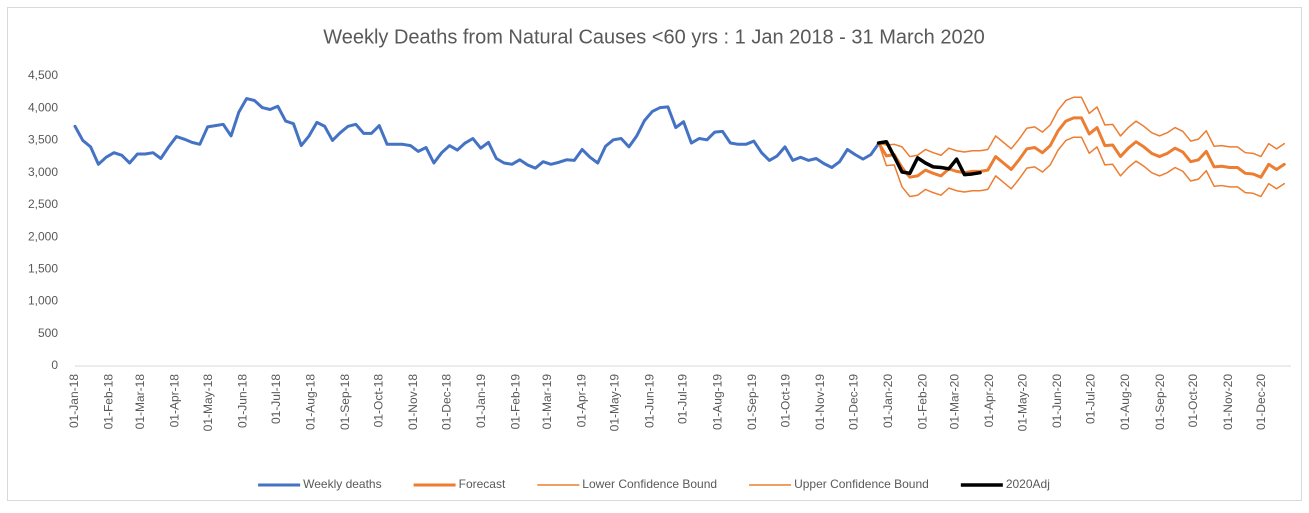 The width and height of the screenshot is (1309, 513). What do you see at coordinates (1057, 401) in the screenshot?
I see `x-tick-label: 01-Jun-20` at bounding box center [1057, 401].